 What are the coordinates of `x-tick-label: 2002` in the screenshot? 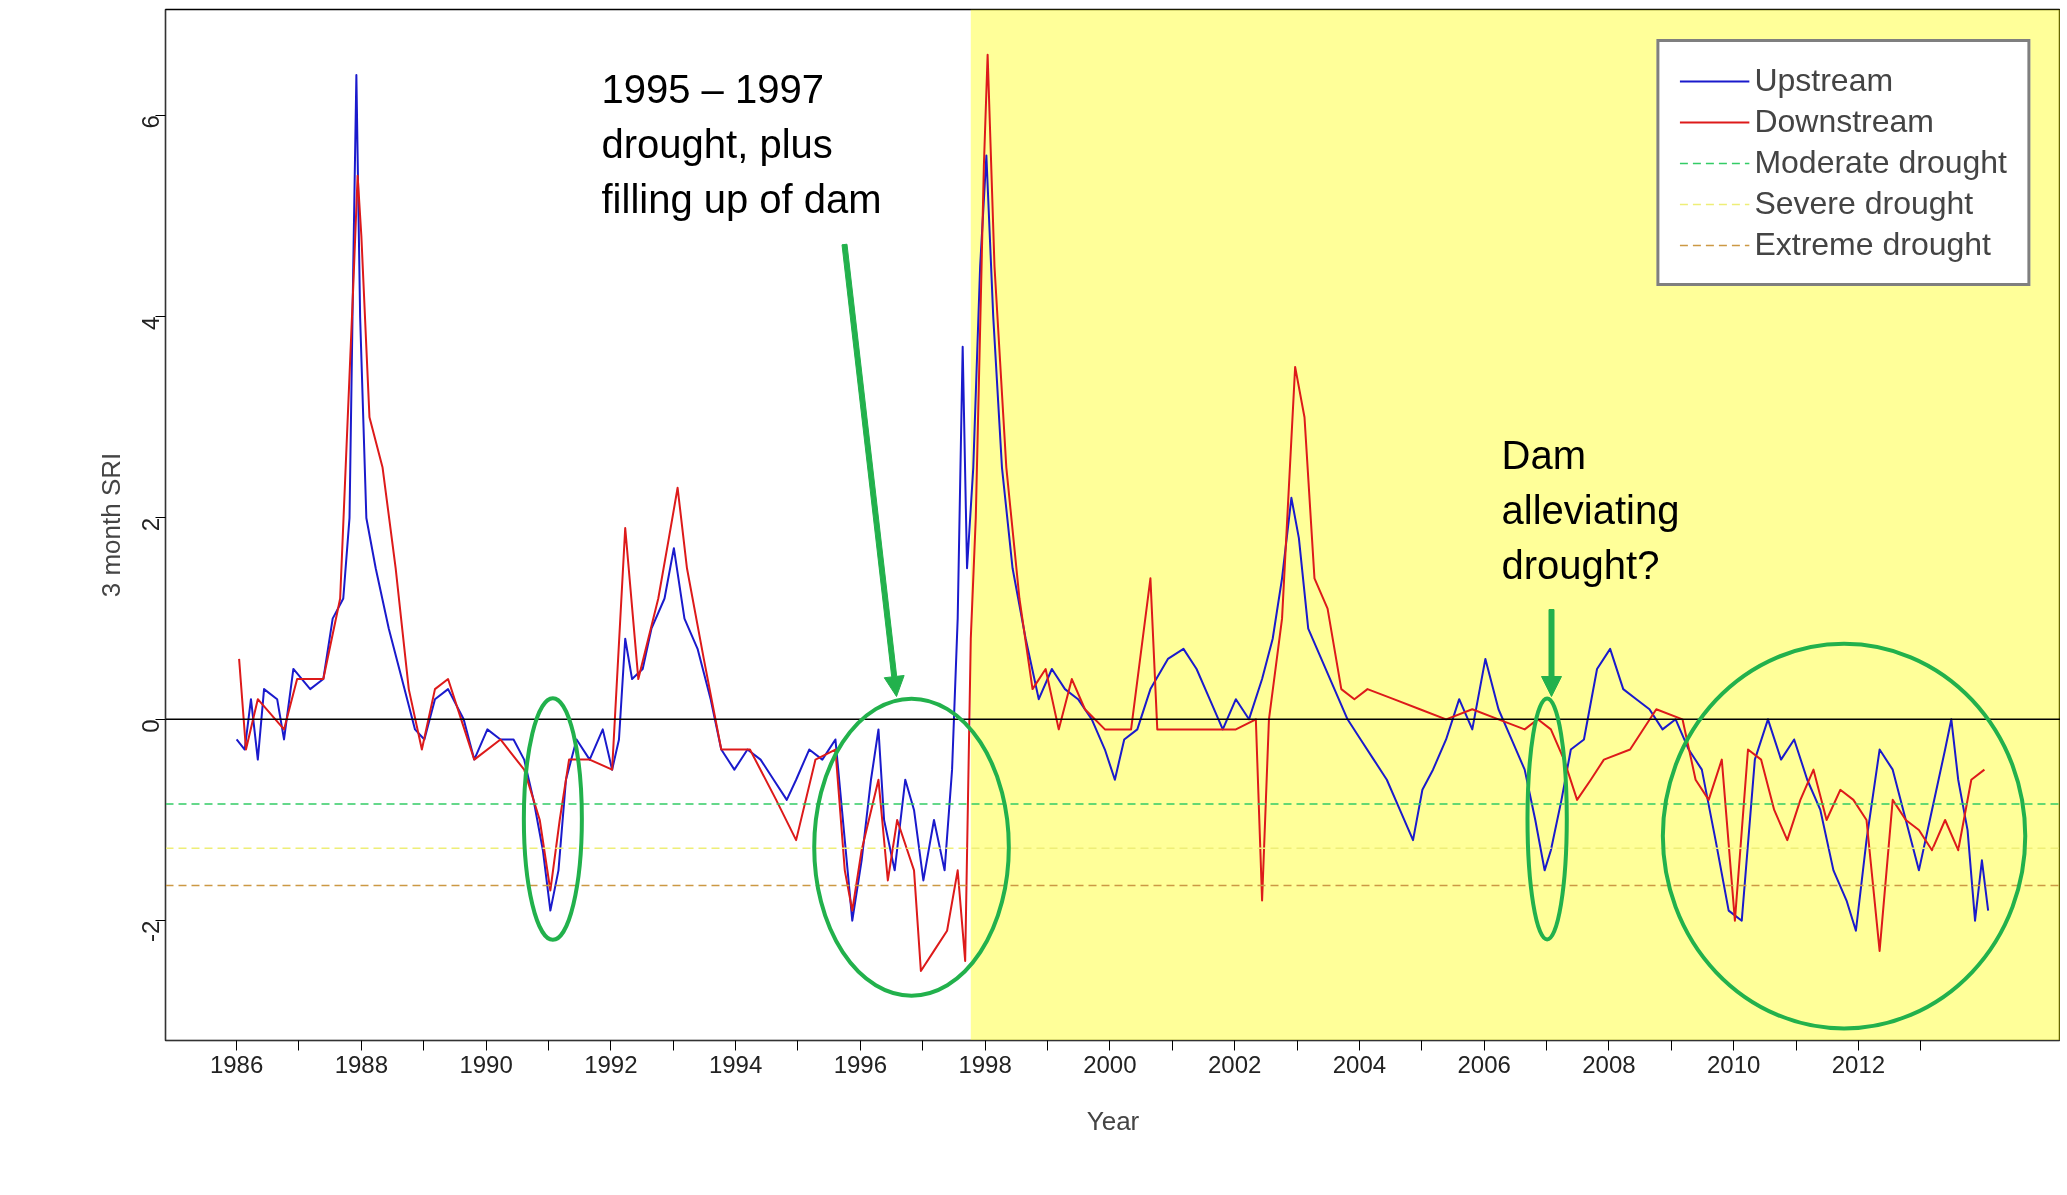 It's located at (1234, 1064).